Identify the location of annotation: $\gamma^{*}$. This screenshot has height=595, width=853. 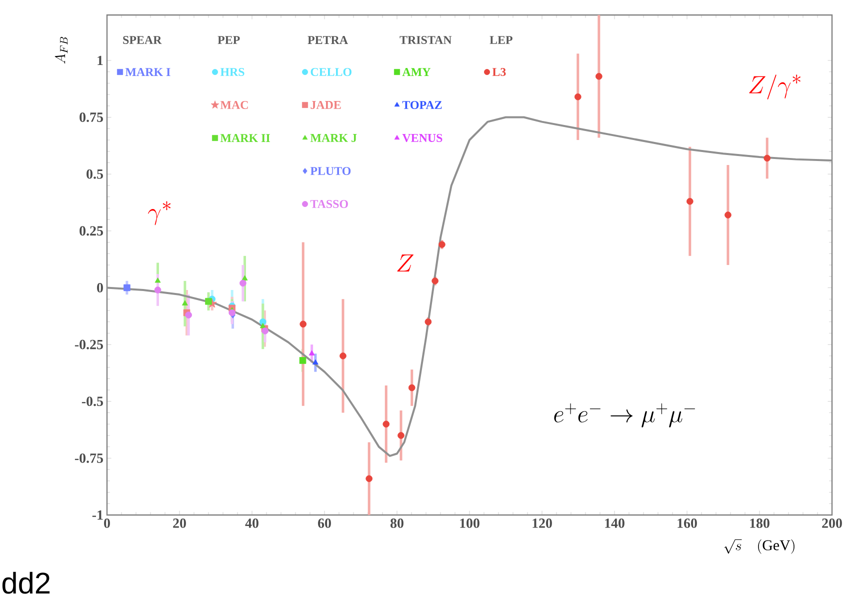
(159, 213).